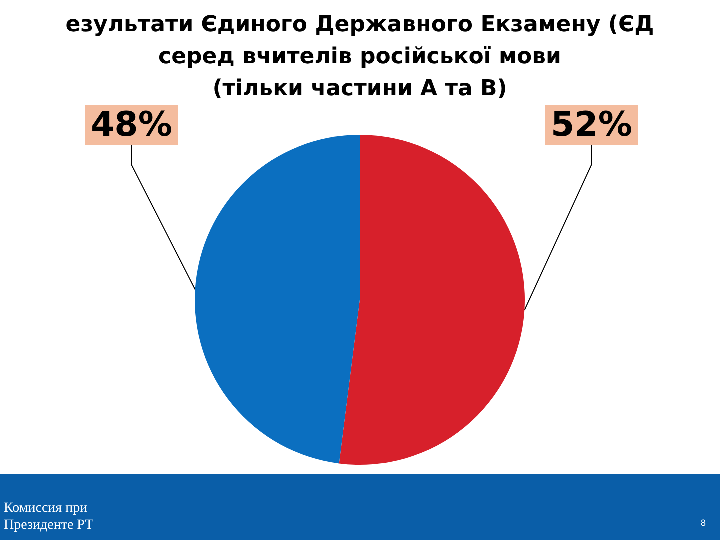 The image size is (720, 540). Describe the element at coordinates (360, 57) in the screenshot. I see `chart-title: езультати Єдиного Державного Екзамену (ЄД серед вчителів російської мови (тільки частини А та В)` at that location.